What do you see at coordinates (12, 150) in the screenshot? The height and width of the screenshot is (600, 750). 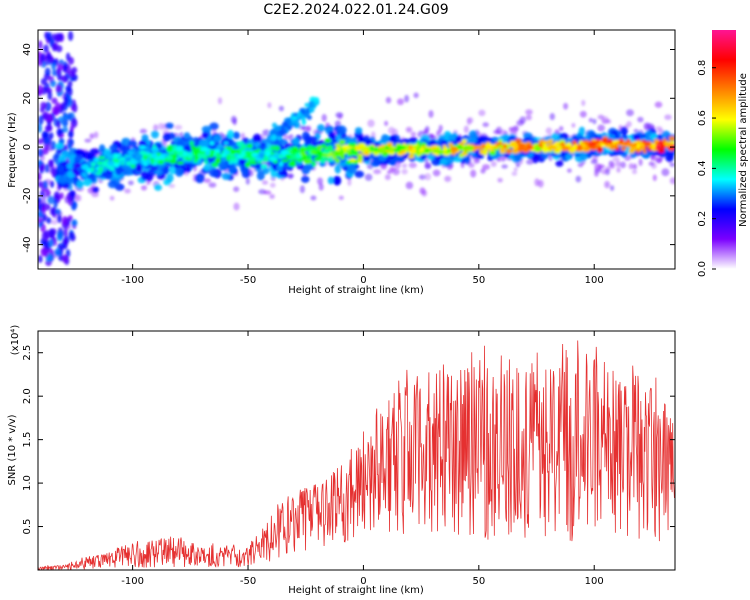 I see `spectrogram-y-axis-label: Frequency (Hz)` at bounding box center [12, 150].